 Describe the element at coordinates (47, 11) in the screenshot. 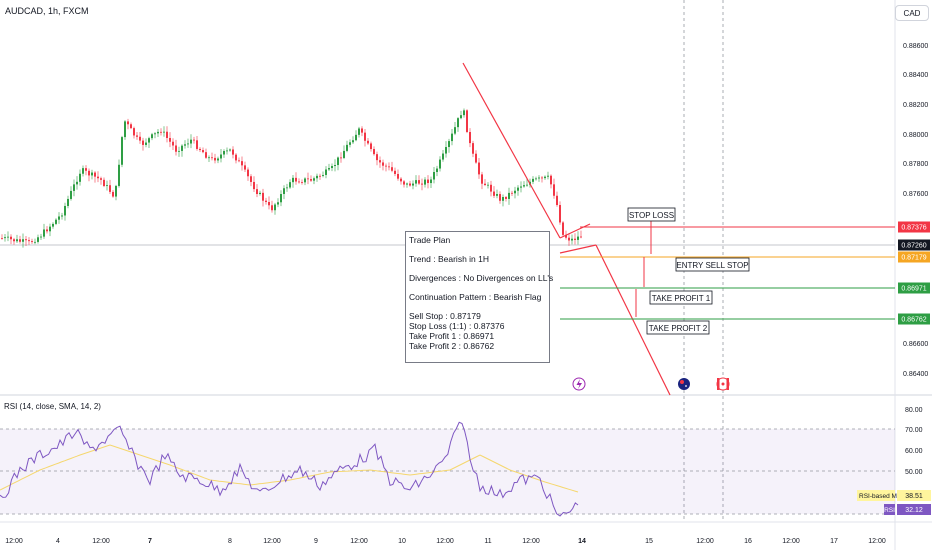

I see `symbol-title: AUDCAD, 1h, FXCM` at that location.